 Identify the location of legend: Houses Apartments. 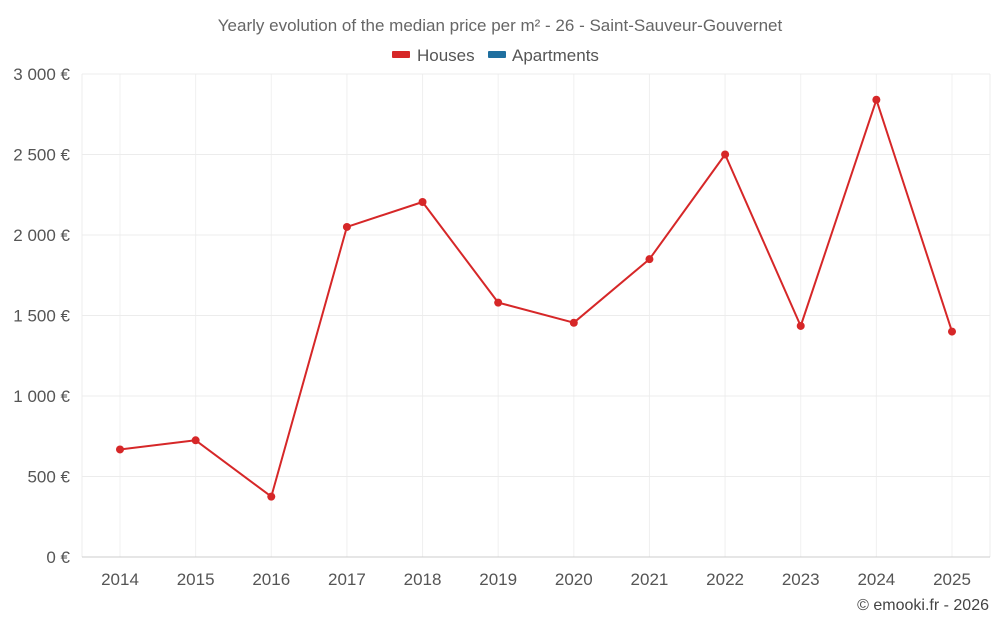
(495, 55).